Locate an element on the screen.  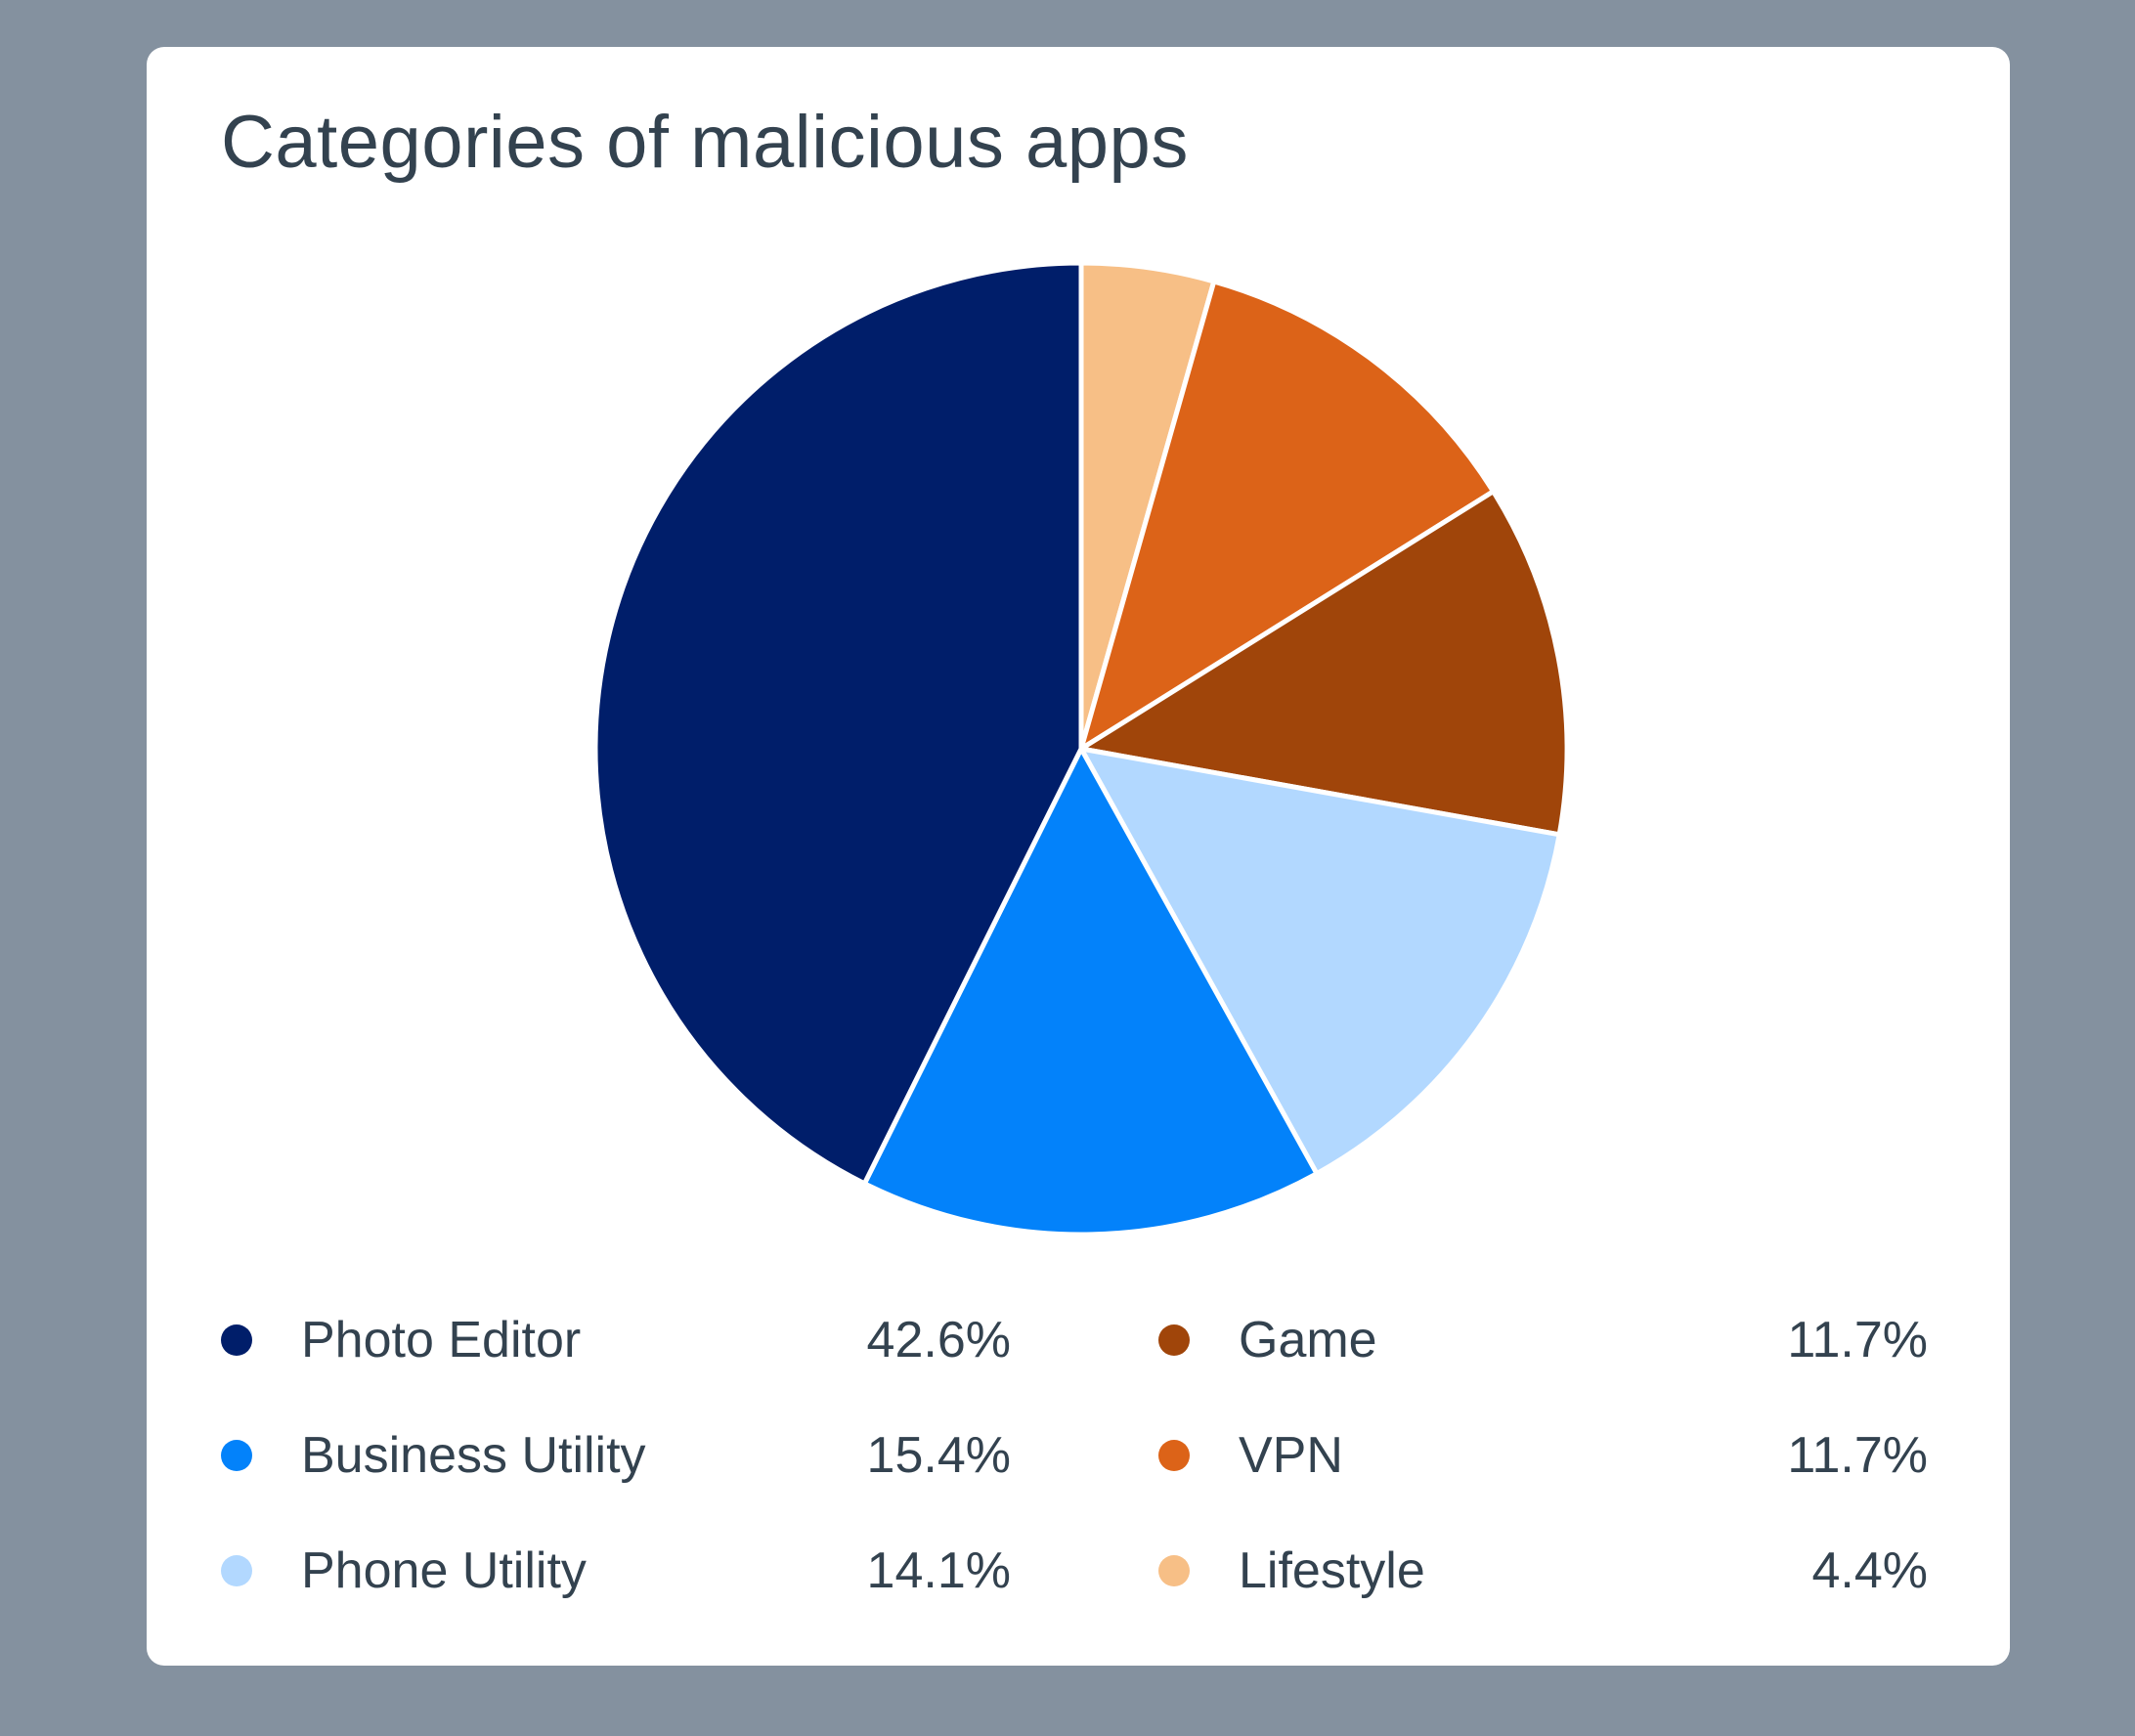
legend-item-business-utility: Business Utility 15.4% is located at coordinates (616, 1455).